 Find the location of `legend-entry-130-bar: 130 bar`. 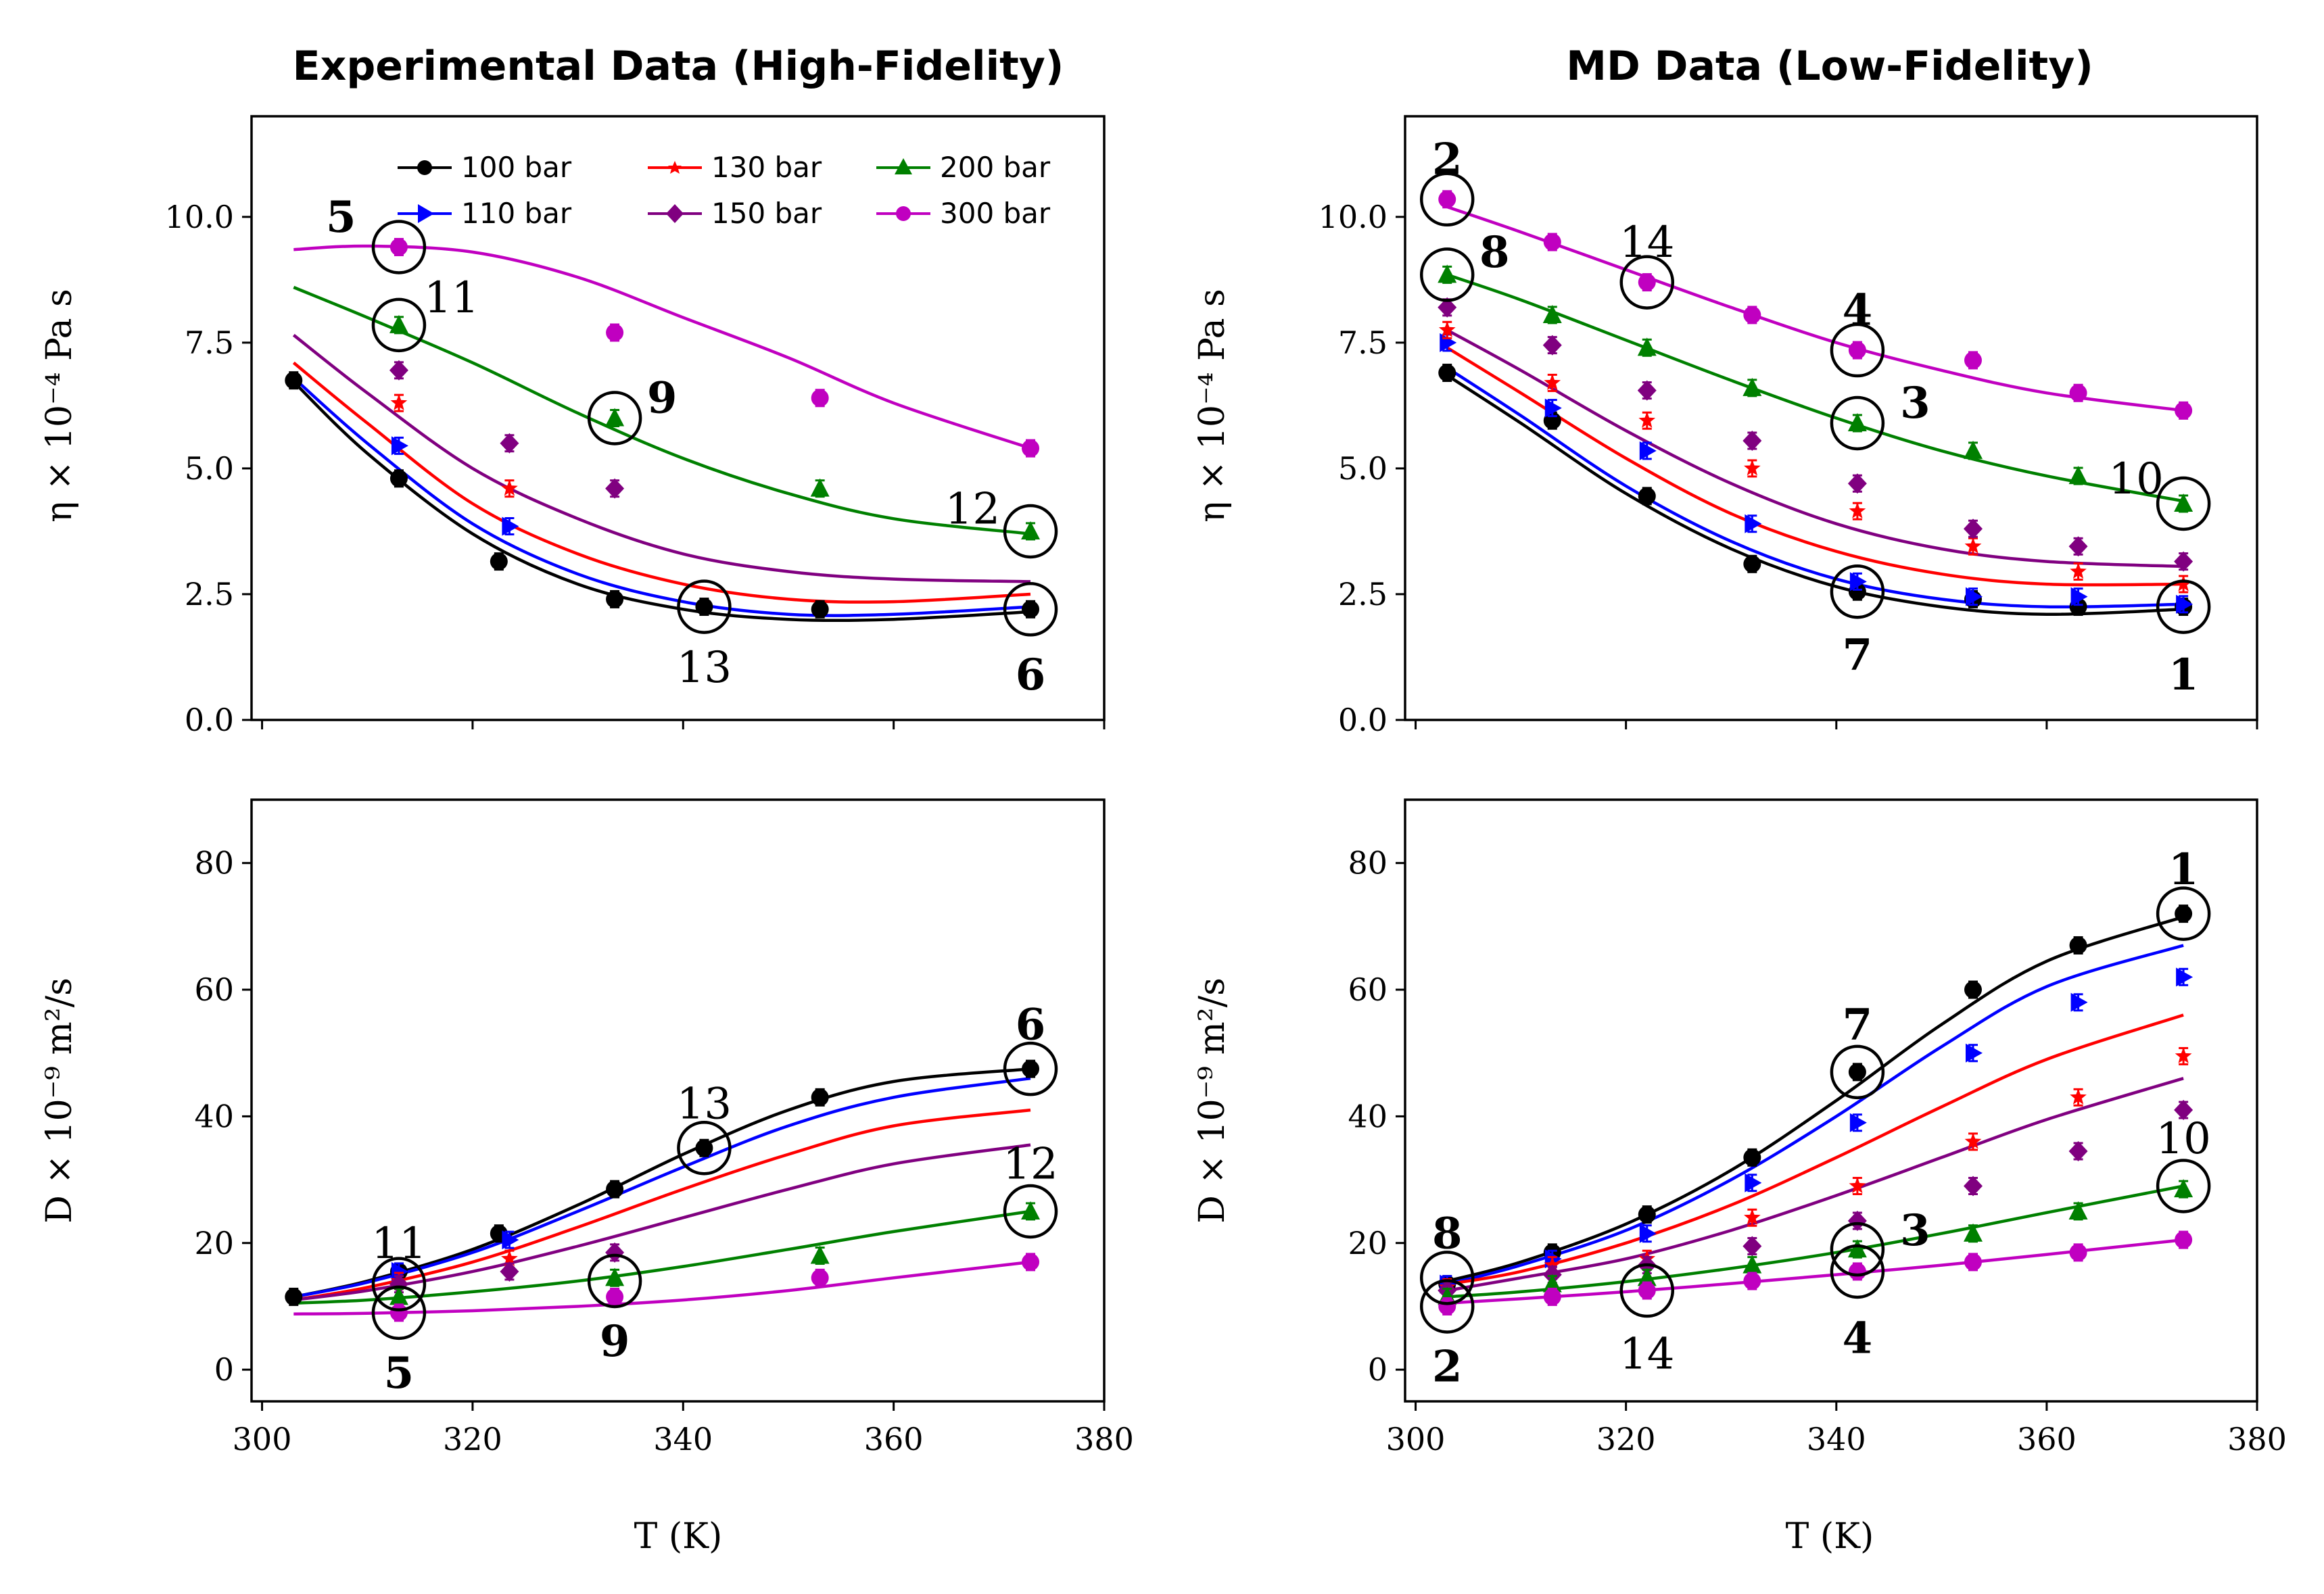

legend-entry-130-bar: 130 bar is located at coordinates (735, 167).